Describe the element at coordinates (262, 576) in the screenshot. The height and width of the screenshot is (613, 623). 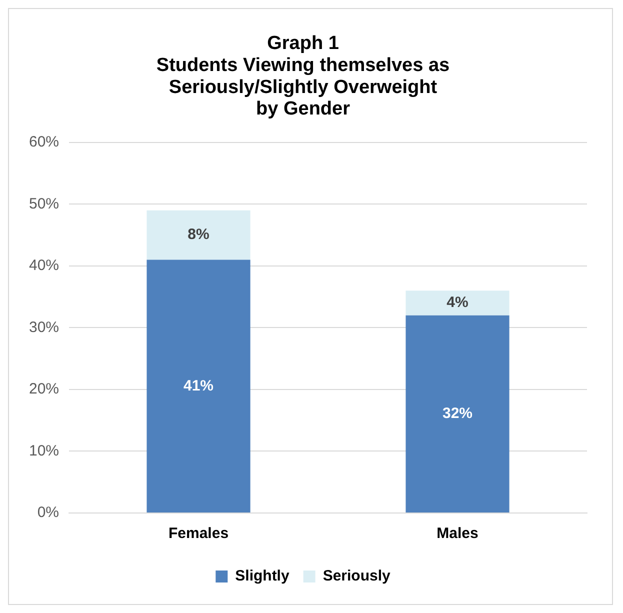
I see `legend-label: Slightly` at that location.